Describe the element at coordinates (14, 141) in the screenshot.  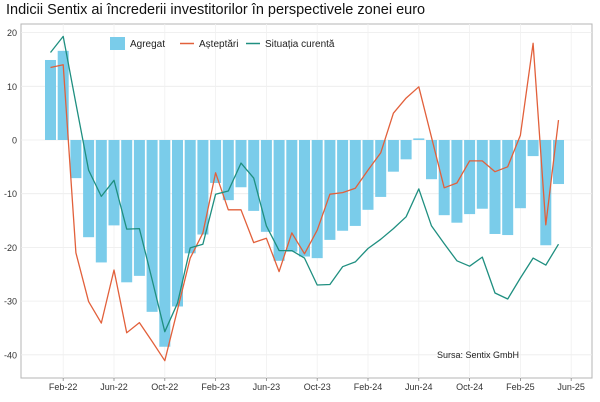
I see `y-tick-label: 0` at that location.